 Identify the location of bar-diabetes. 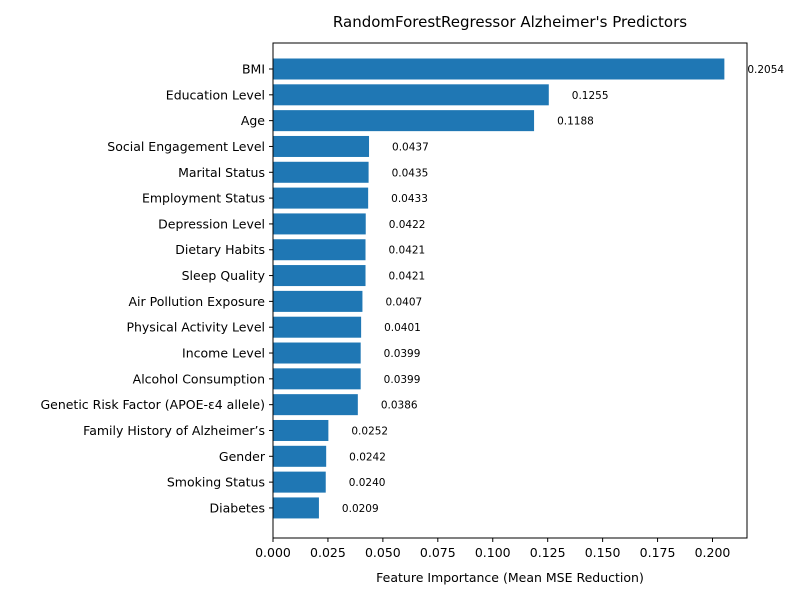
(296, 508).